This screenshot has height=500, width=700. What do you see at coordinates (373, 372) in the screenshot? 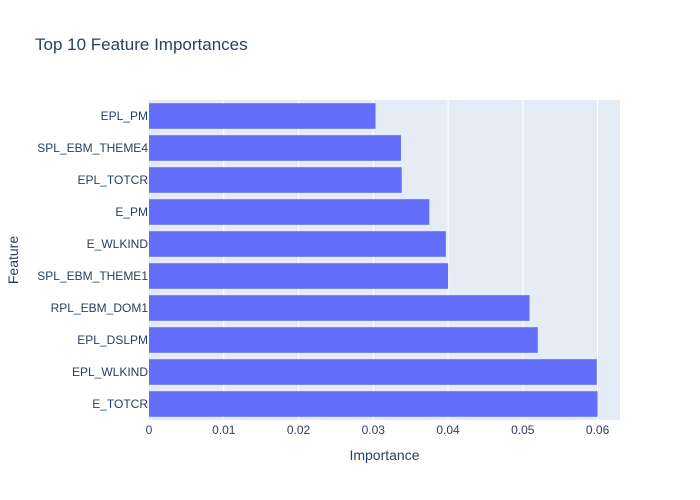
I see `bar-epl-wlkind` at bounding box center [373, 372].